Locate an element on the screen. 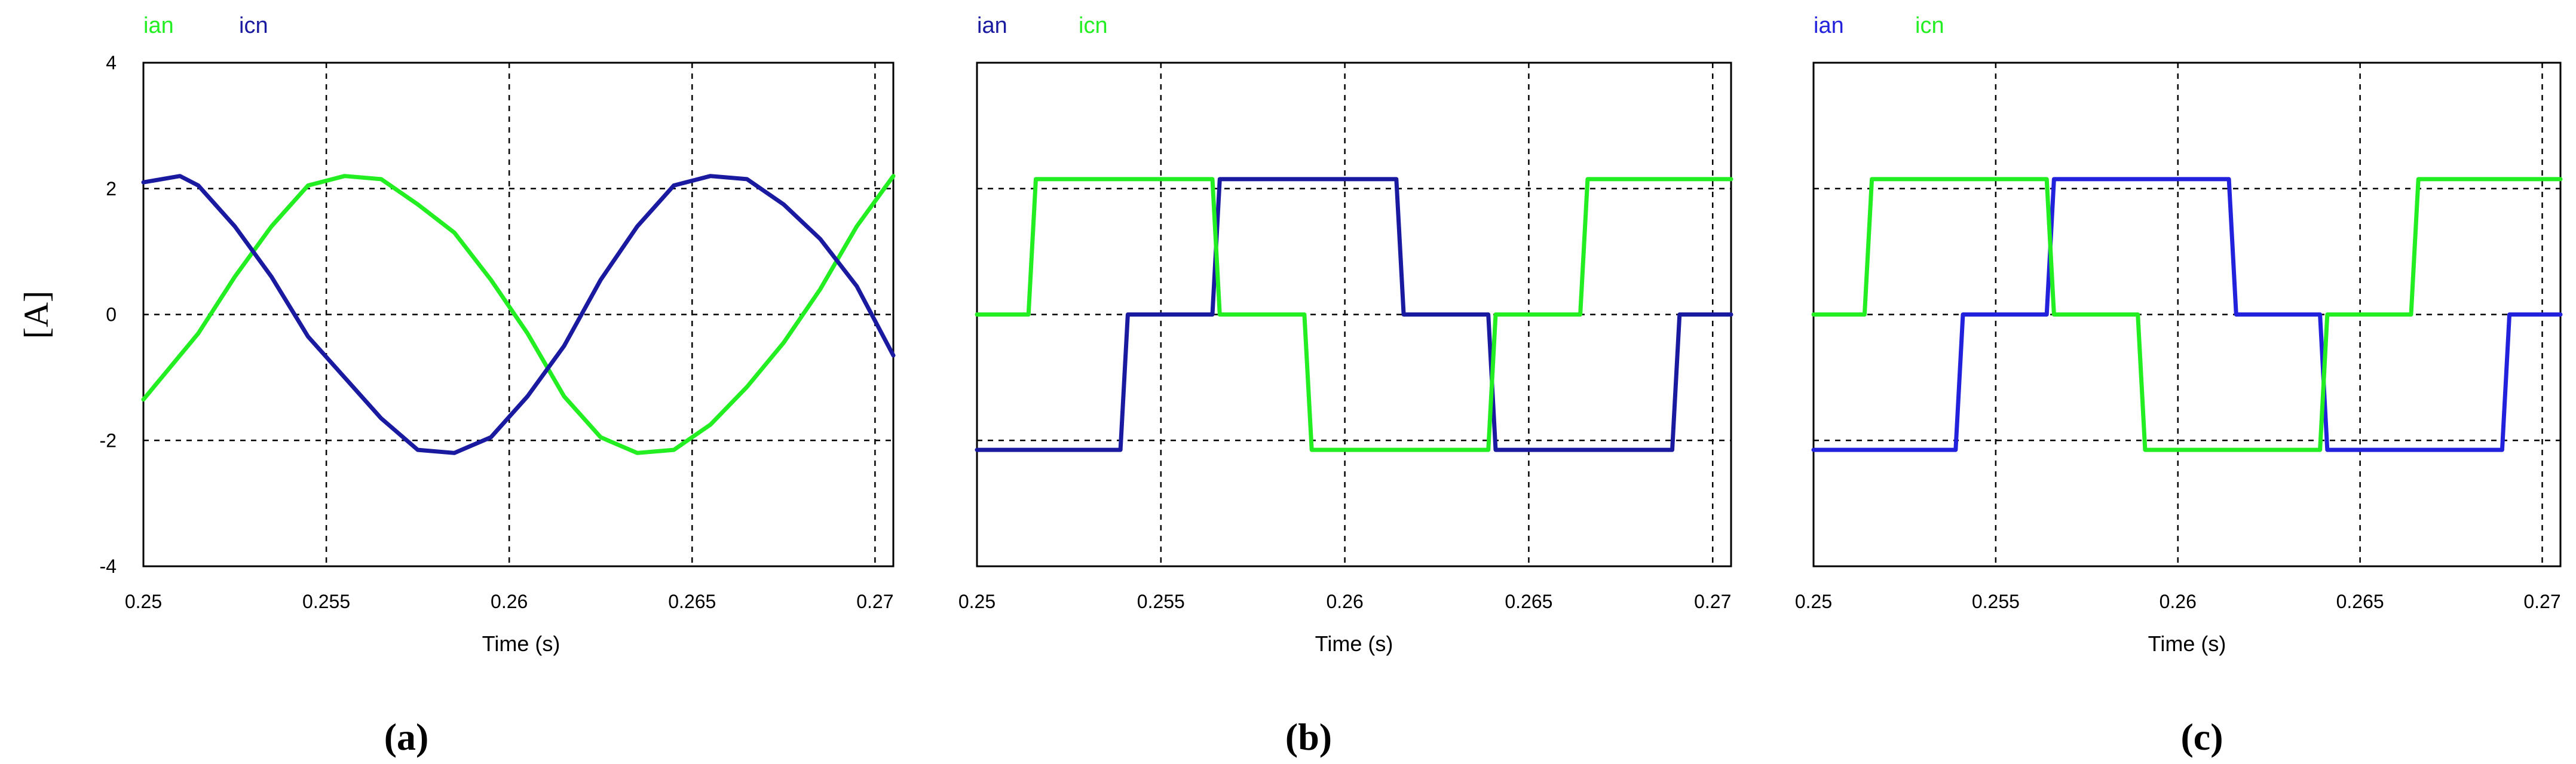 This screenshot has width=2576, height=764. panel-caption: (c) is located at coordinates (2201, 737).